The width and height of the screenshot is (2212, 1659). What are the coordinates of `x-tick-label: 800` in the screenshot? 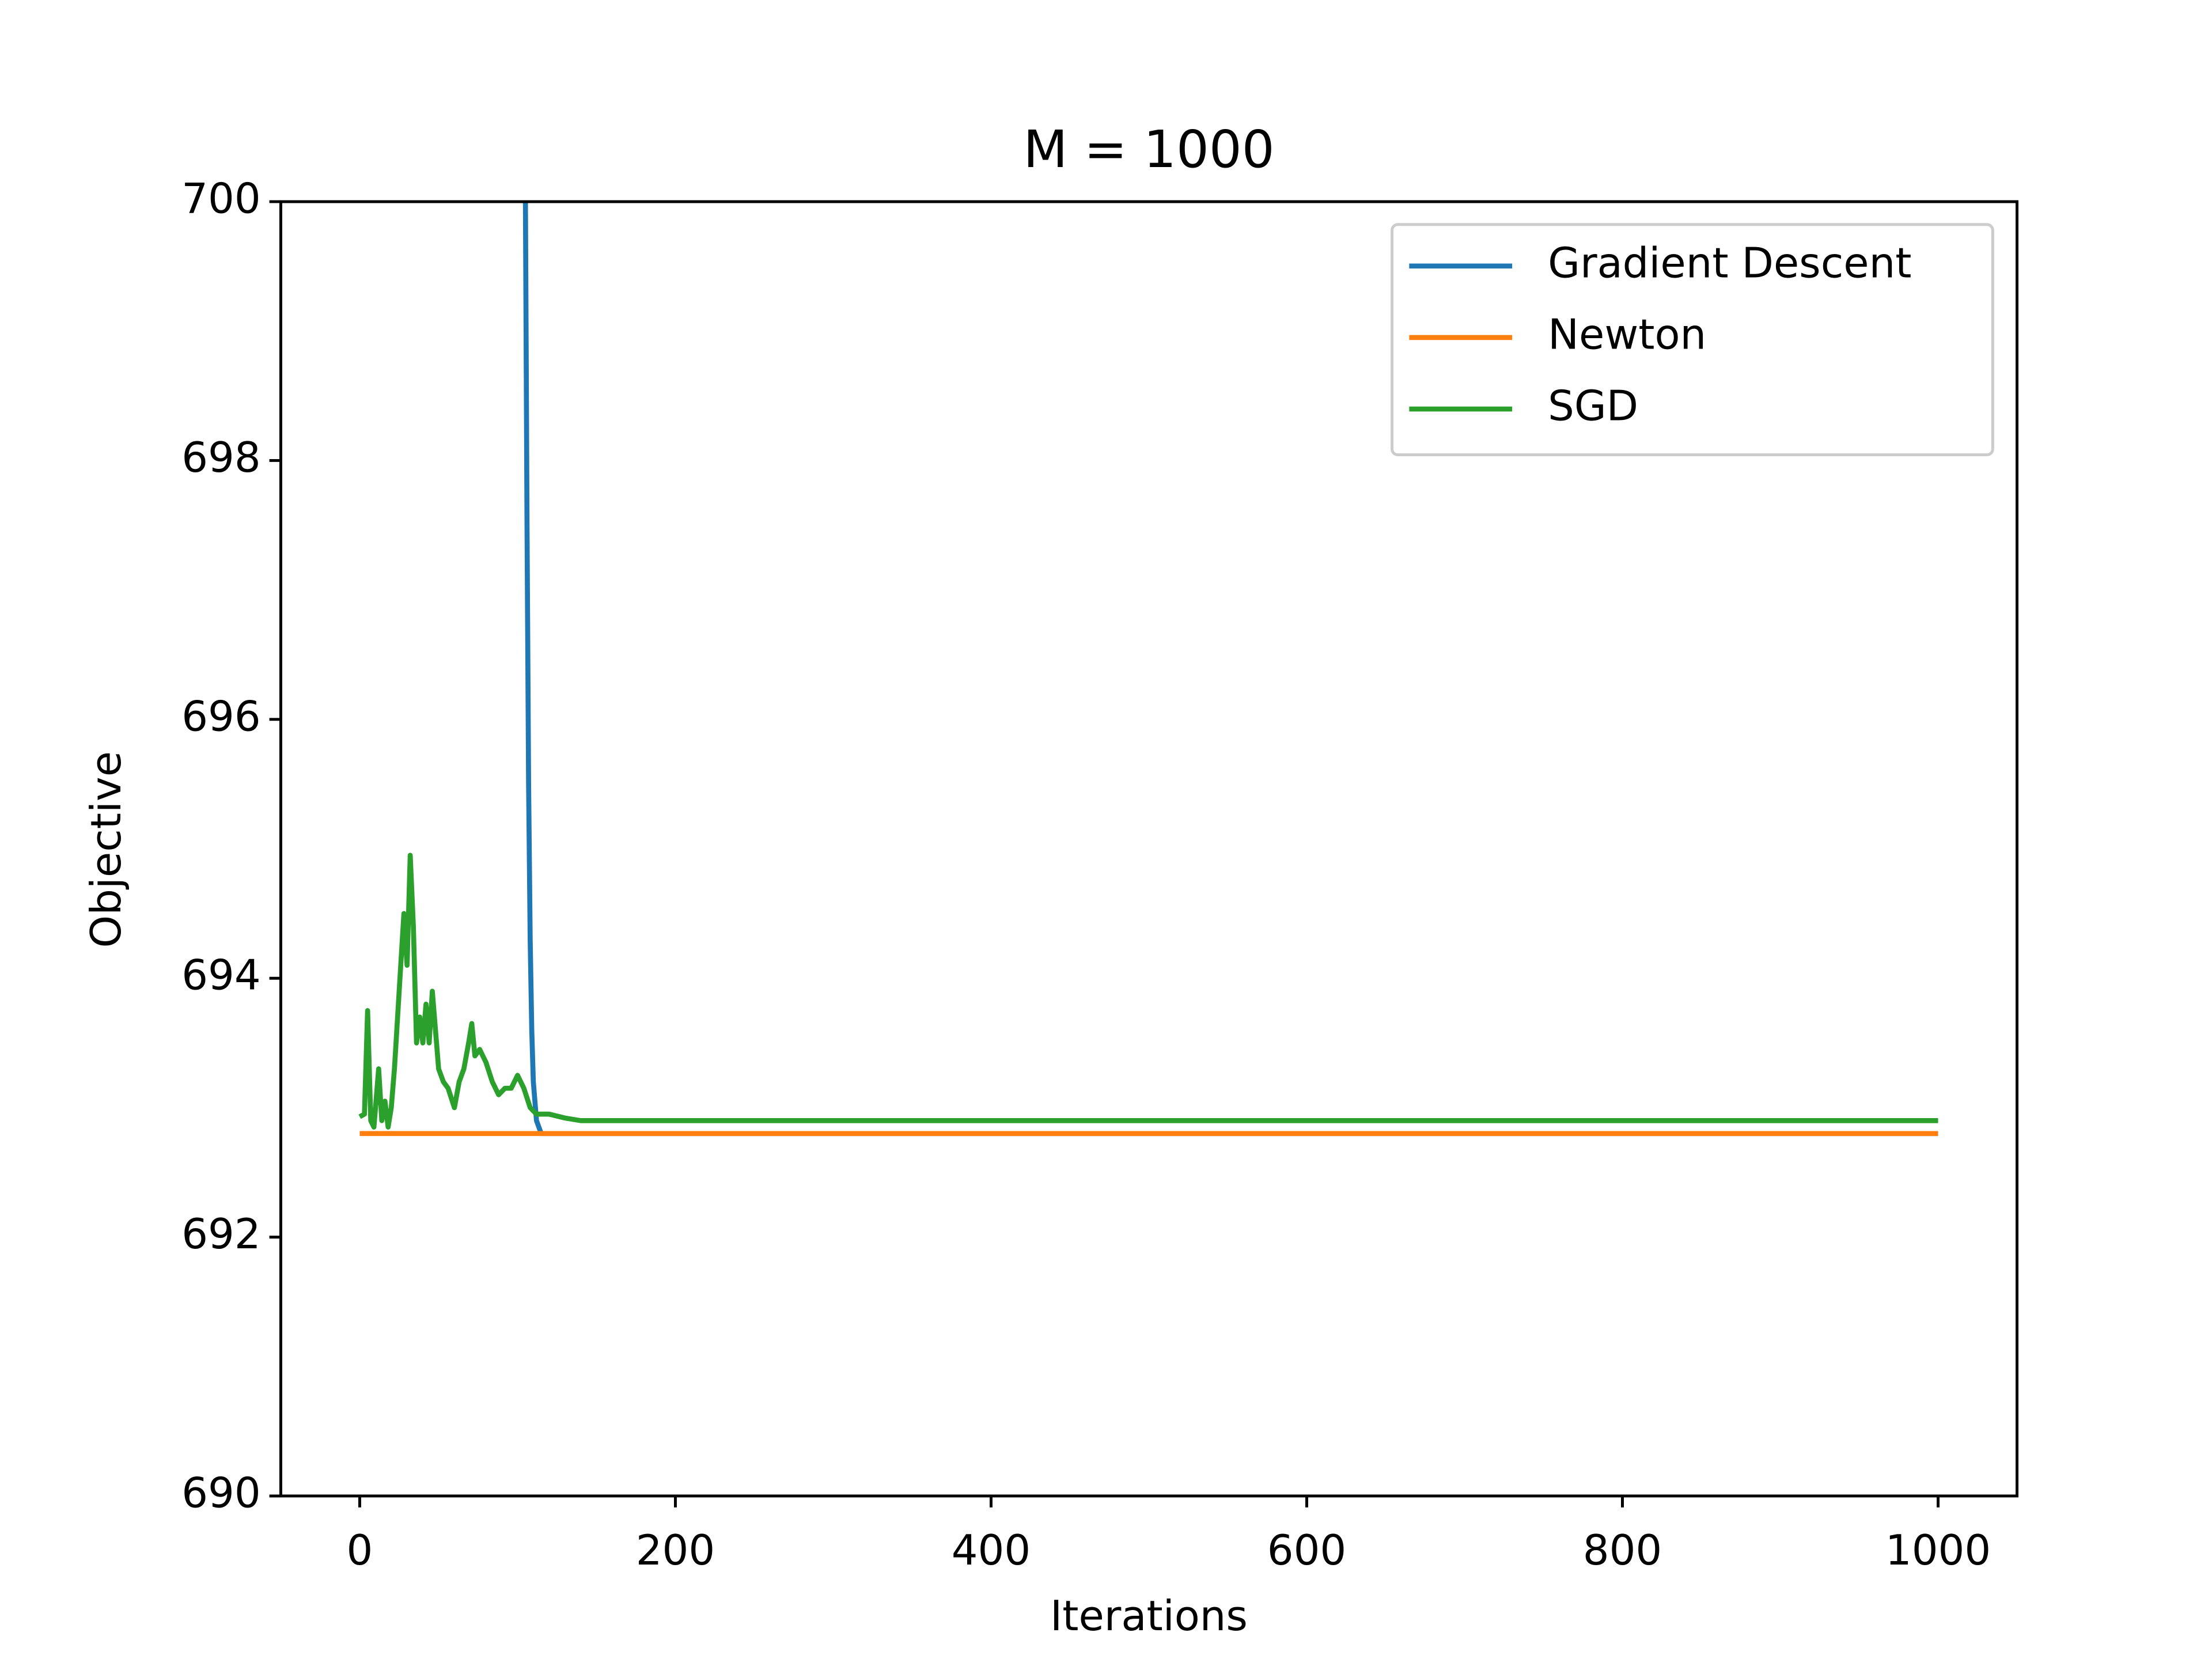 It's located at (1622, 1550).